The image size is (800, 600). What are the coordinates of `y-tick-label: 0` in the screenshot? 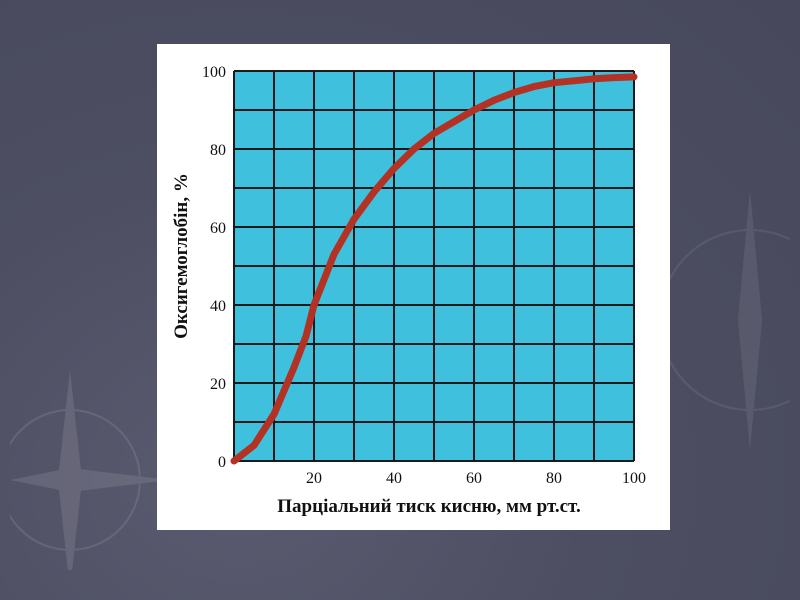 It's located at (222, 462).